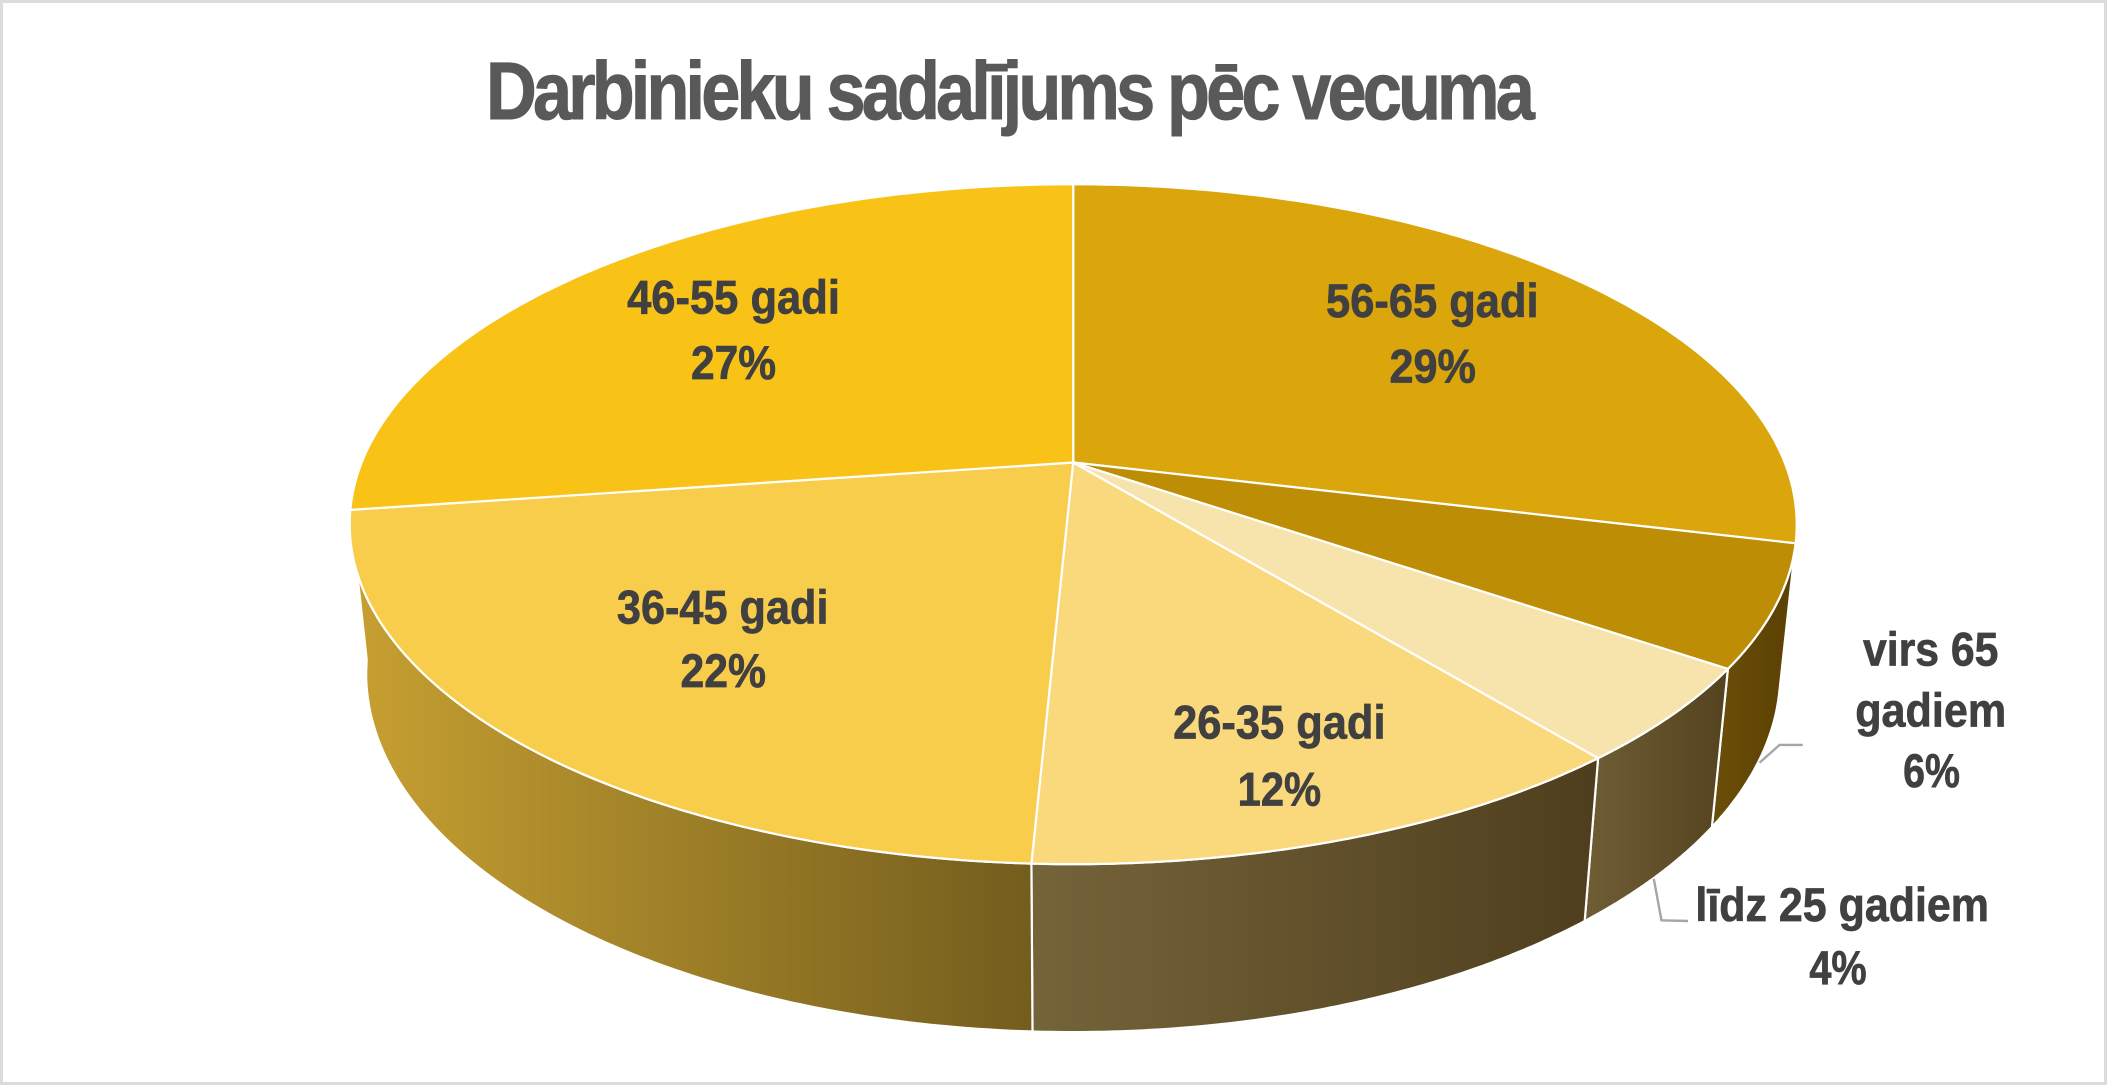  I want to click on svg-text: 26-35 gadi, so click(1279, 722).